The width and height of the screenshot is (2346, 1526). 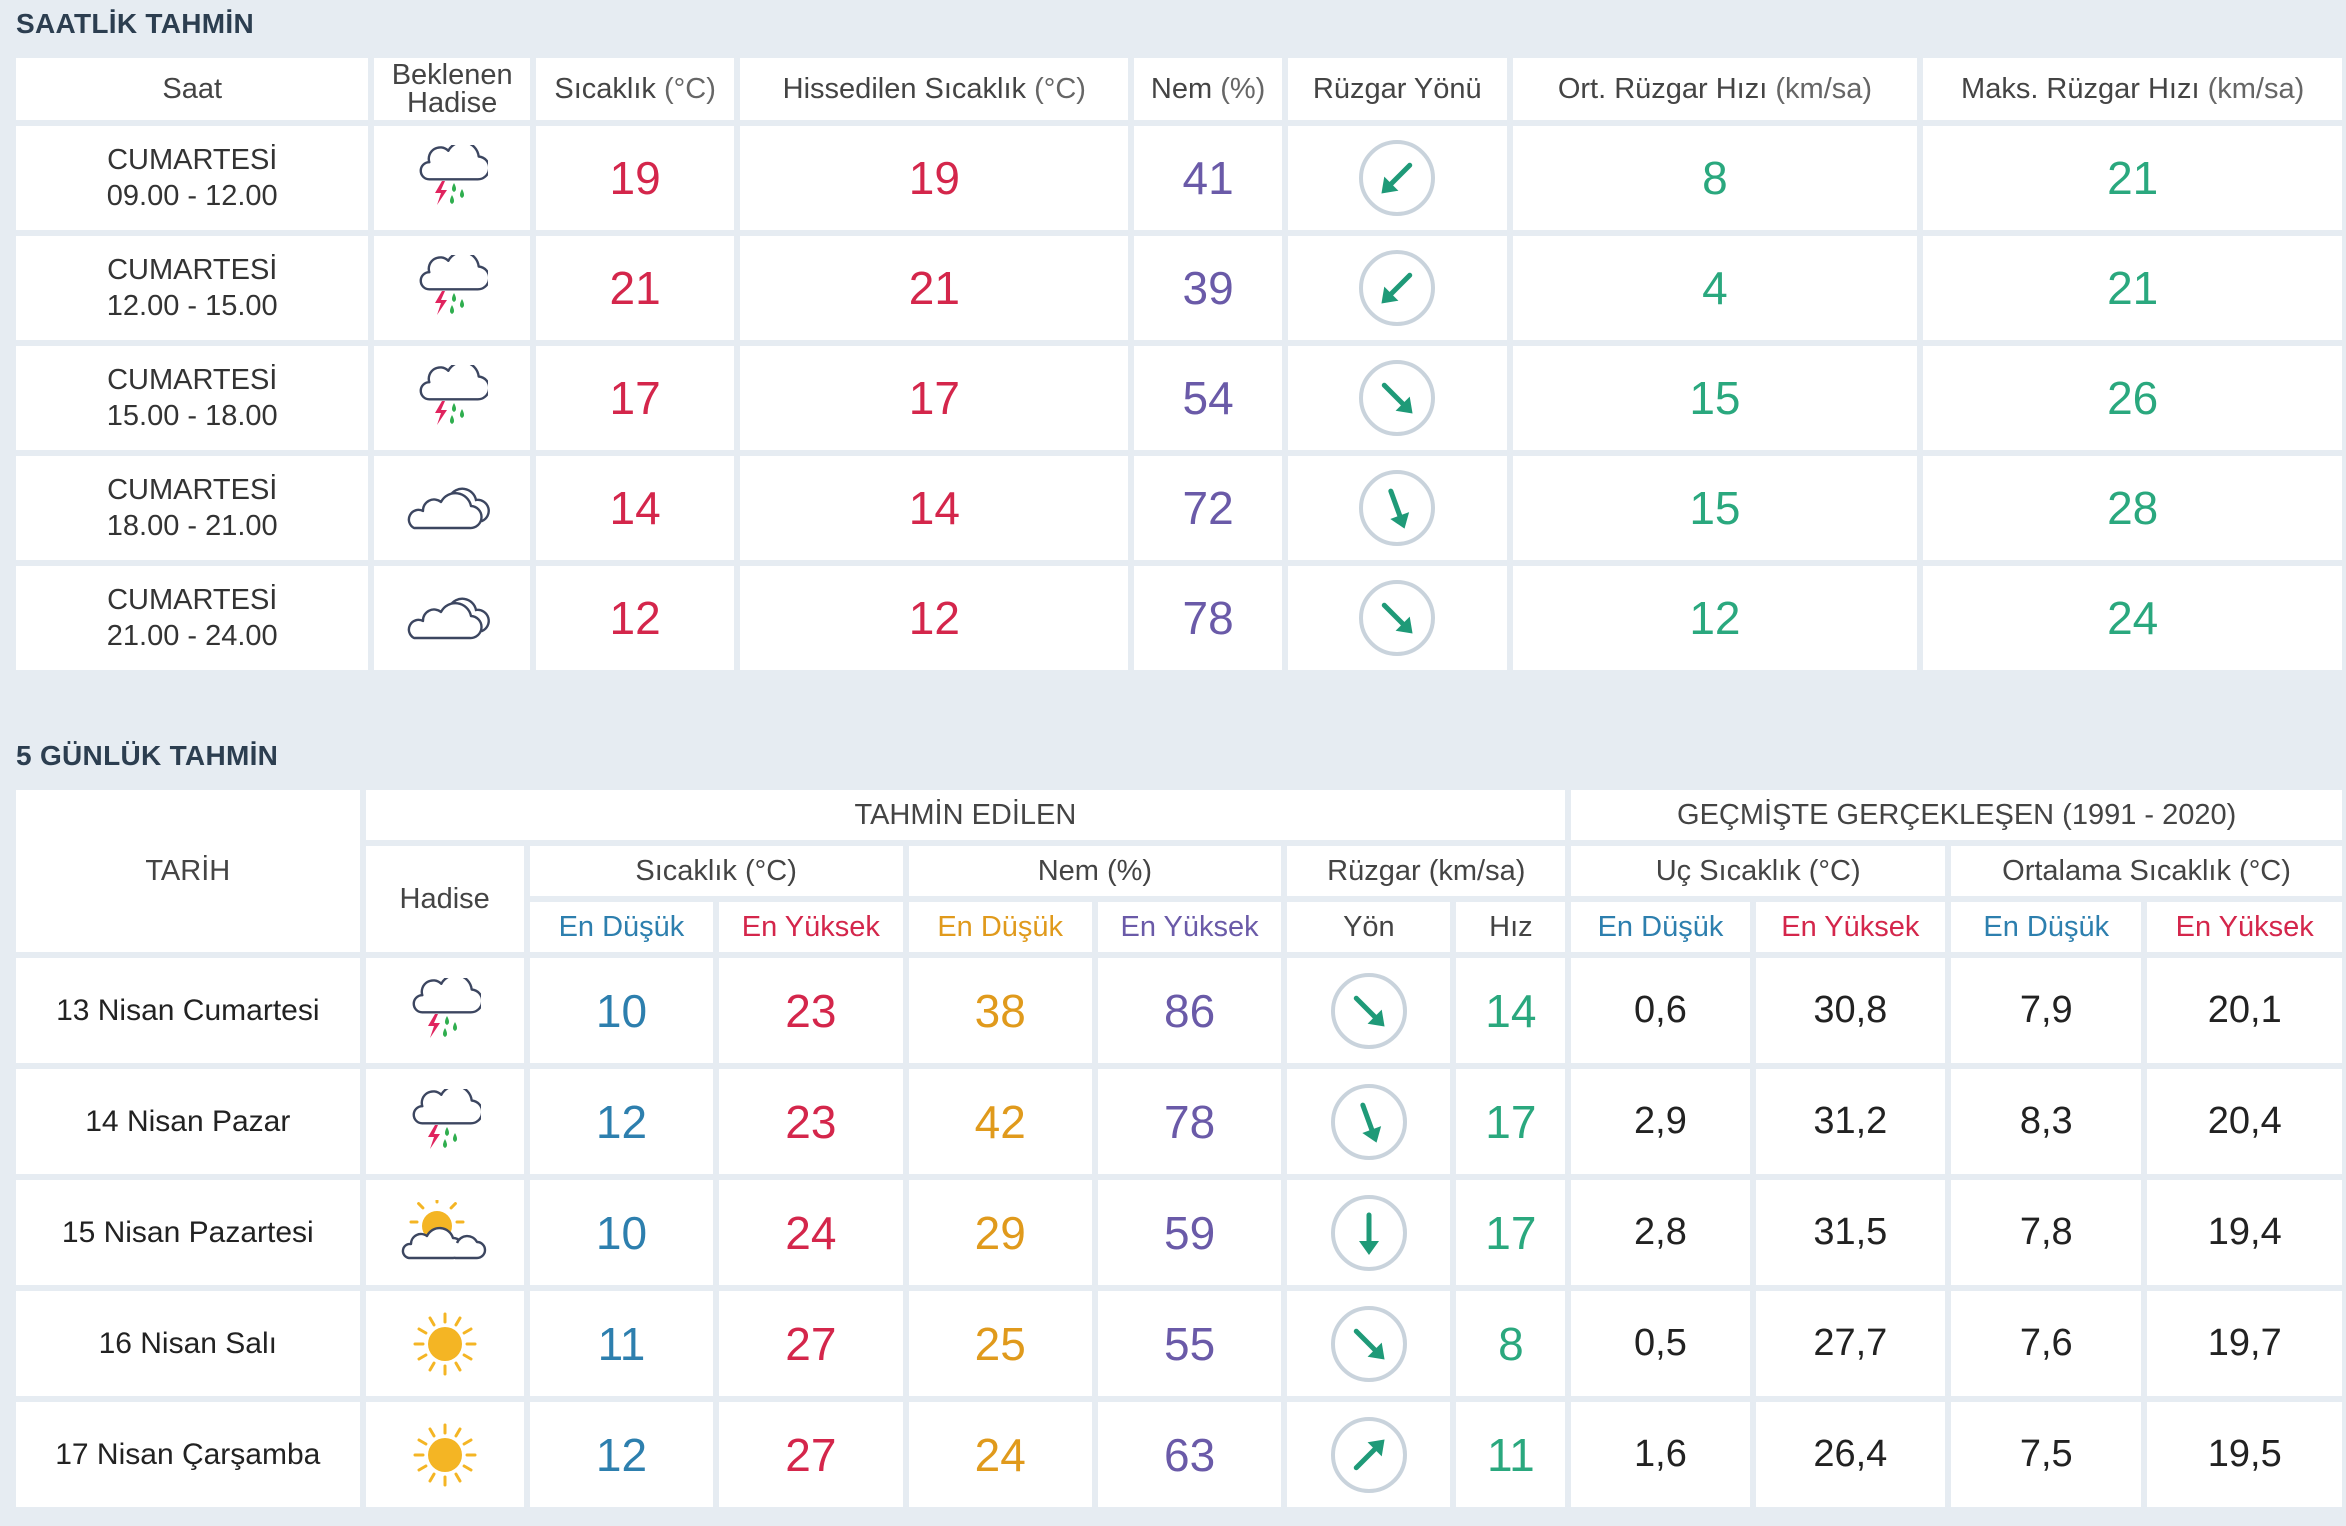 What do you see at coordinates (934, 398) in the screenshot?
I see `hourly-feels: 17` at bounding box center [934, 398].